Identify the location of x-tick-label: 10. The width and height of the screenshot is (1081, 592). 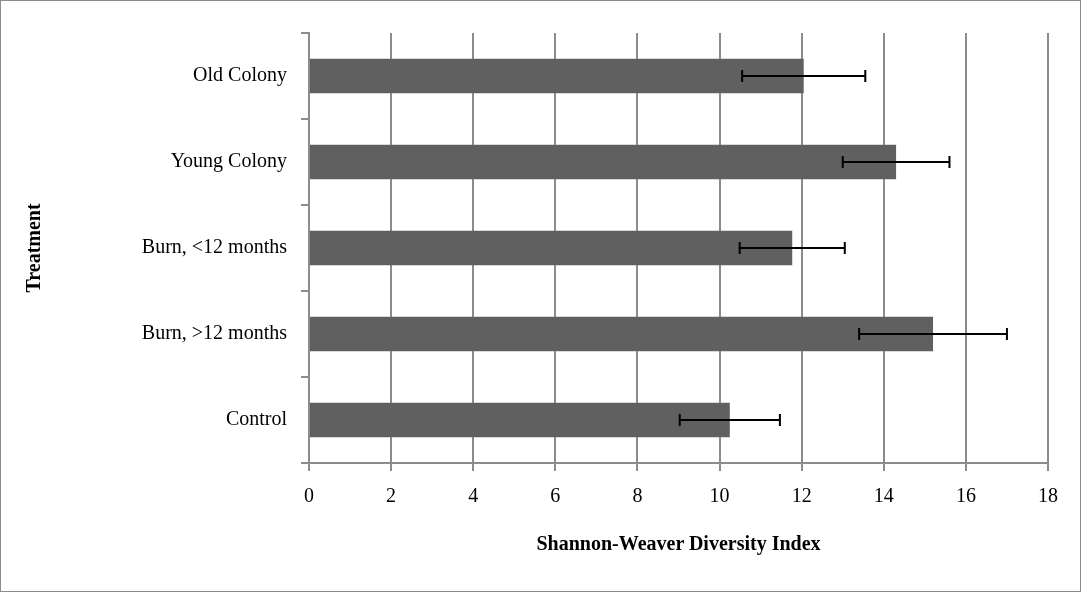
(719, 495).